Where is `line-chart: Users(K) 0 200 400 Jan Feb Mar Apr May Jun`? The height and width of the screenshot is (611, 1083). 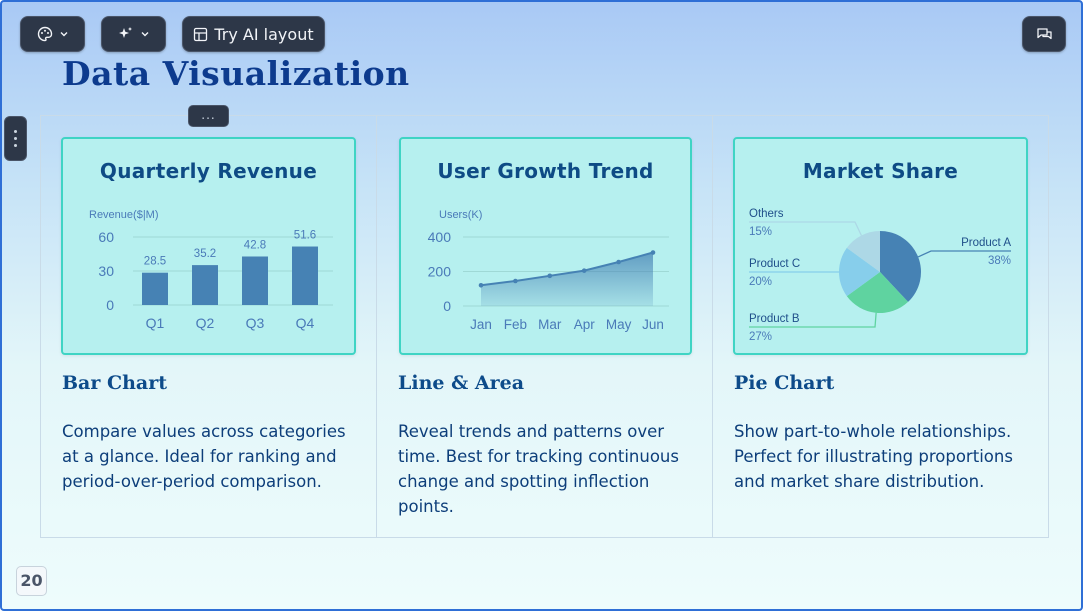 line-chart: Users(K) 0 200 400 Jan Feb Mar Apr May Jun is located at coordinates (548, 270).